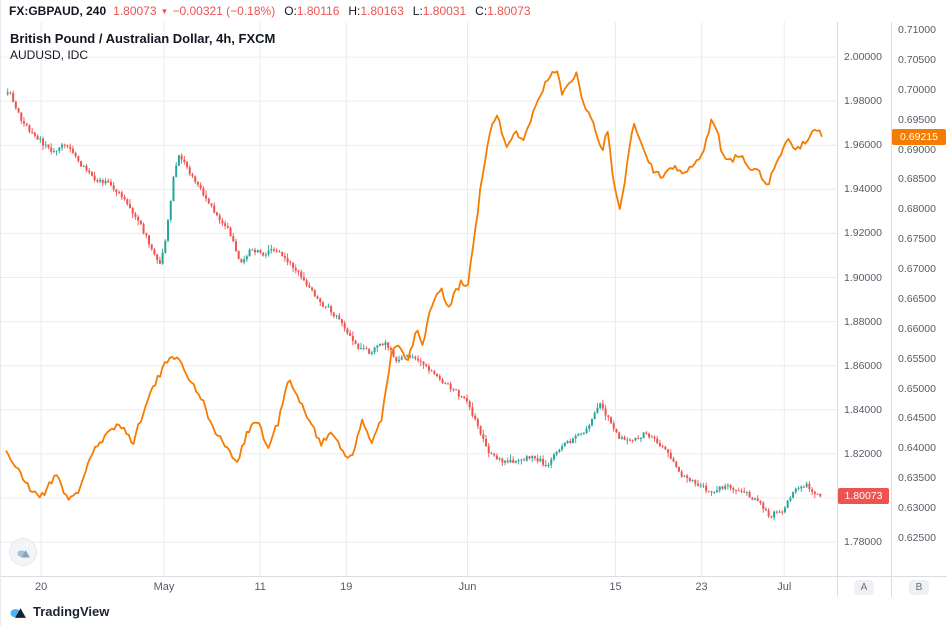  I want to click on last-price-badge-gbpaud: 1.80073, so click(863, 496).